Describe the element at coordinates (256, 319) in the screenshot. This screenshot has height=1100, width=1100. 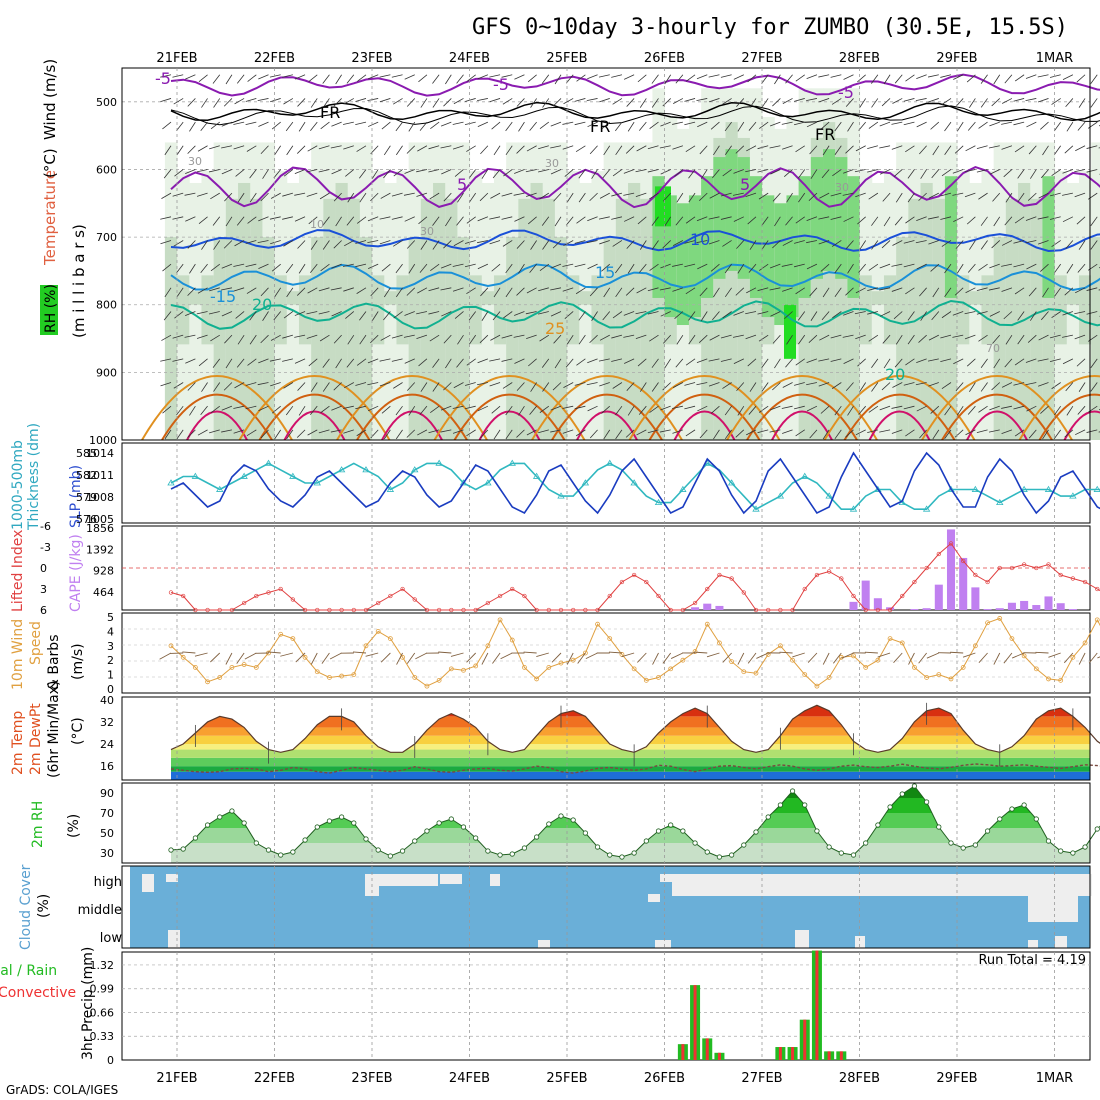
I see `rh-shade-mid` at that location.